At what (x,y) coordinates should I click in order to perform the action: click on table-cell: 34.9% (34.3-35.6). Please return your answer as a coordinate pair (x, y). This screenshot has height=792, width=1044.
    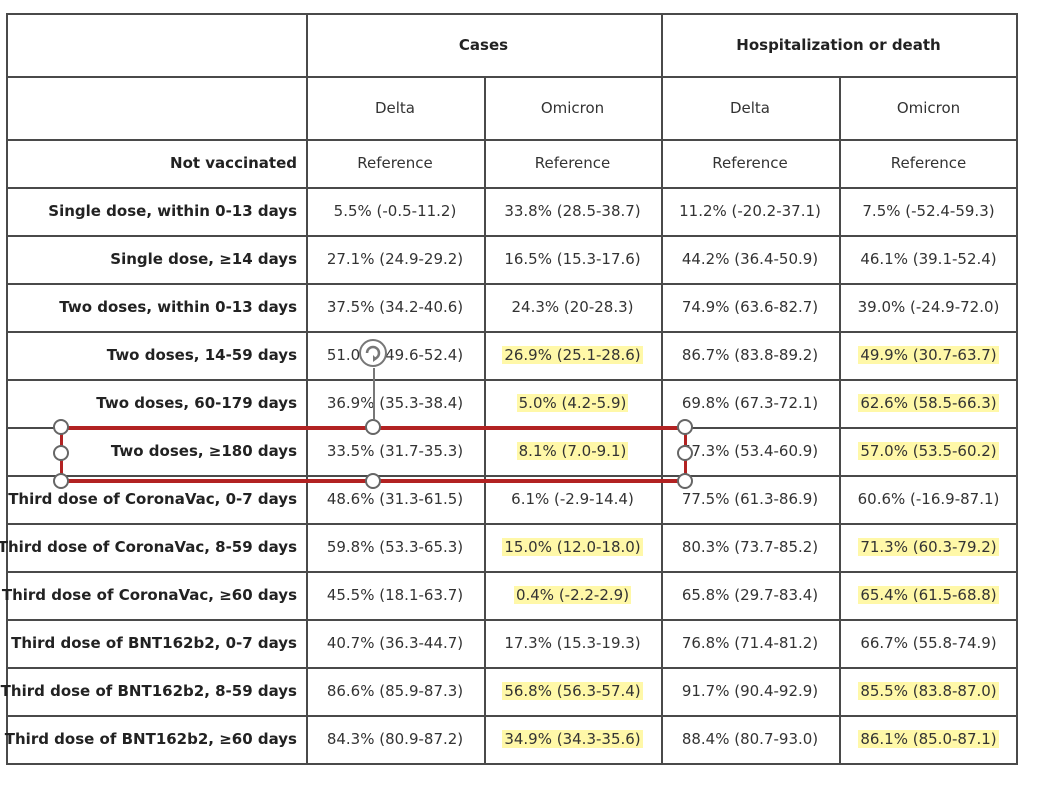
    Looking at the image, I should click on (572, 739).